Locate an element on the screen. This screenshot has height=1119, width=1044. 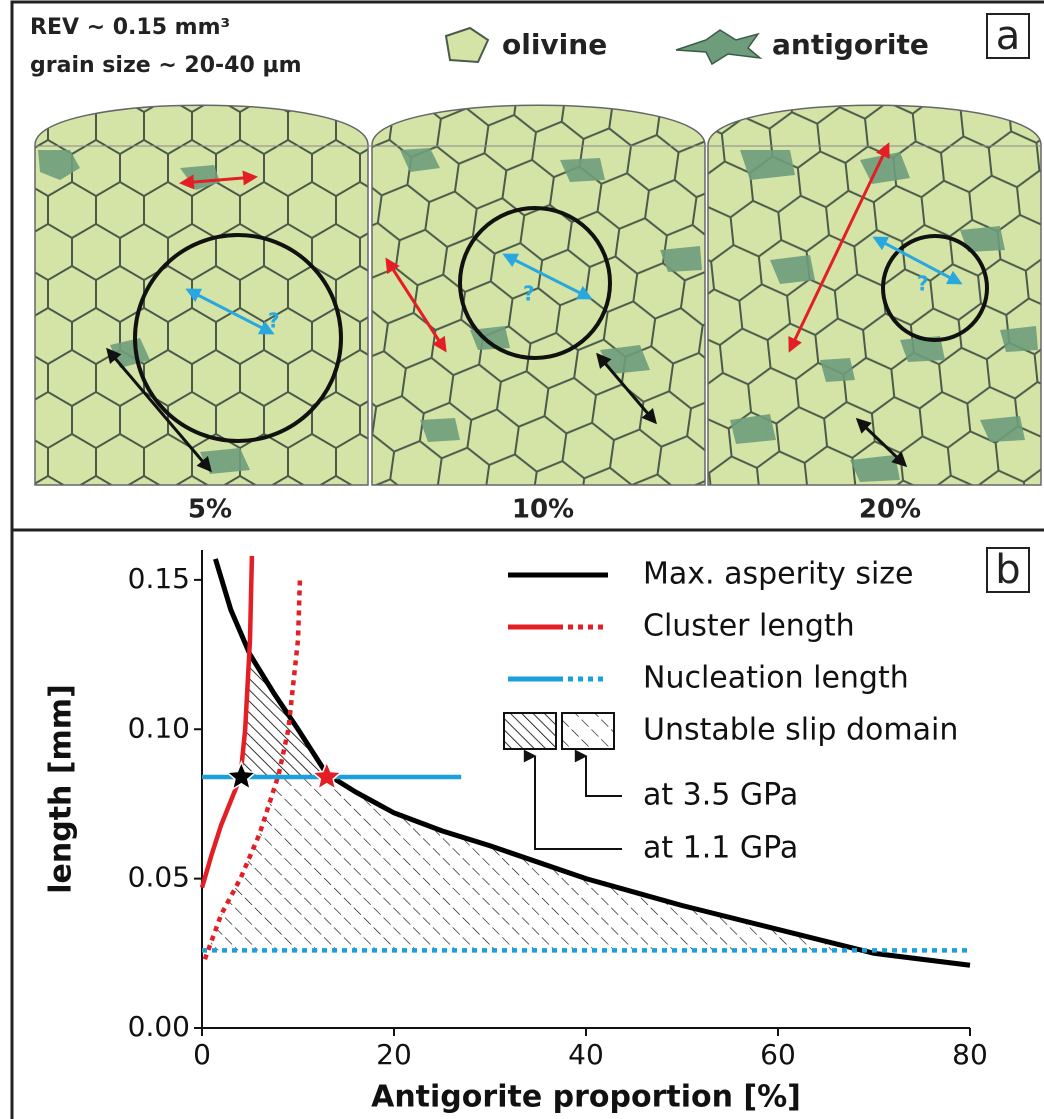
antigorite-icon is located at coordinates (719, 47).